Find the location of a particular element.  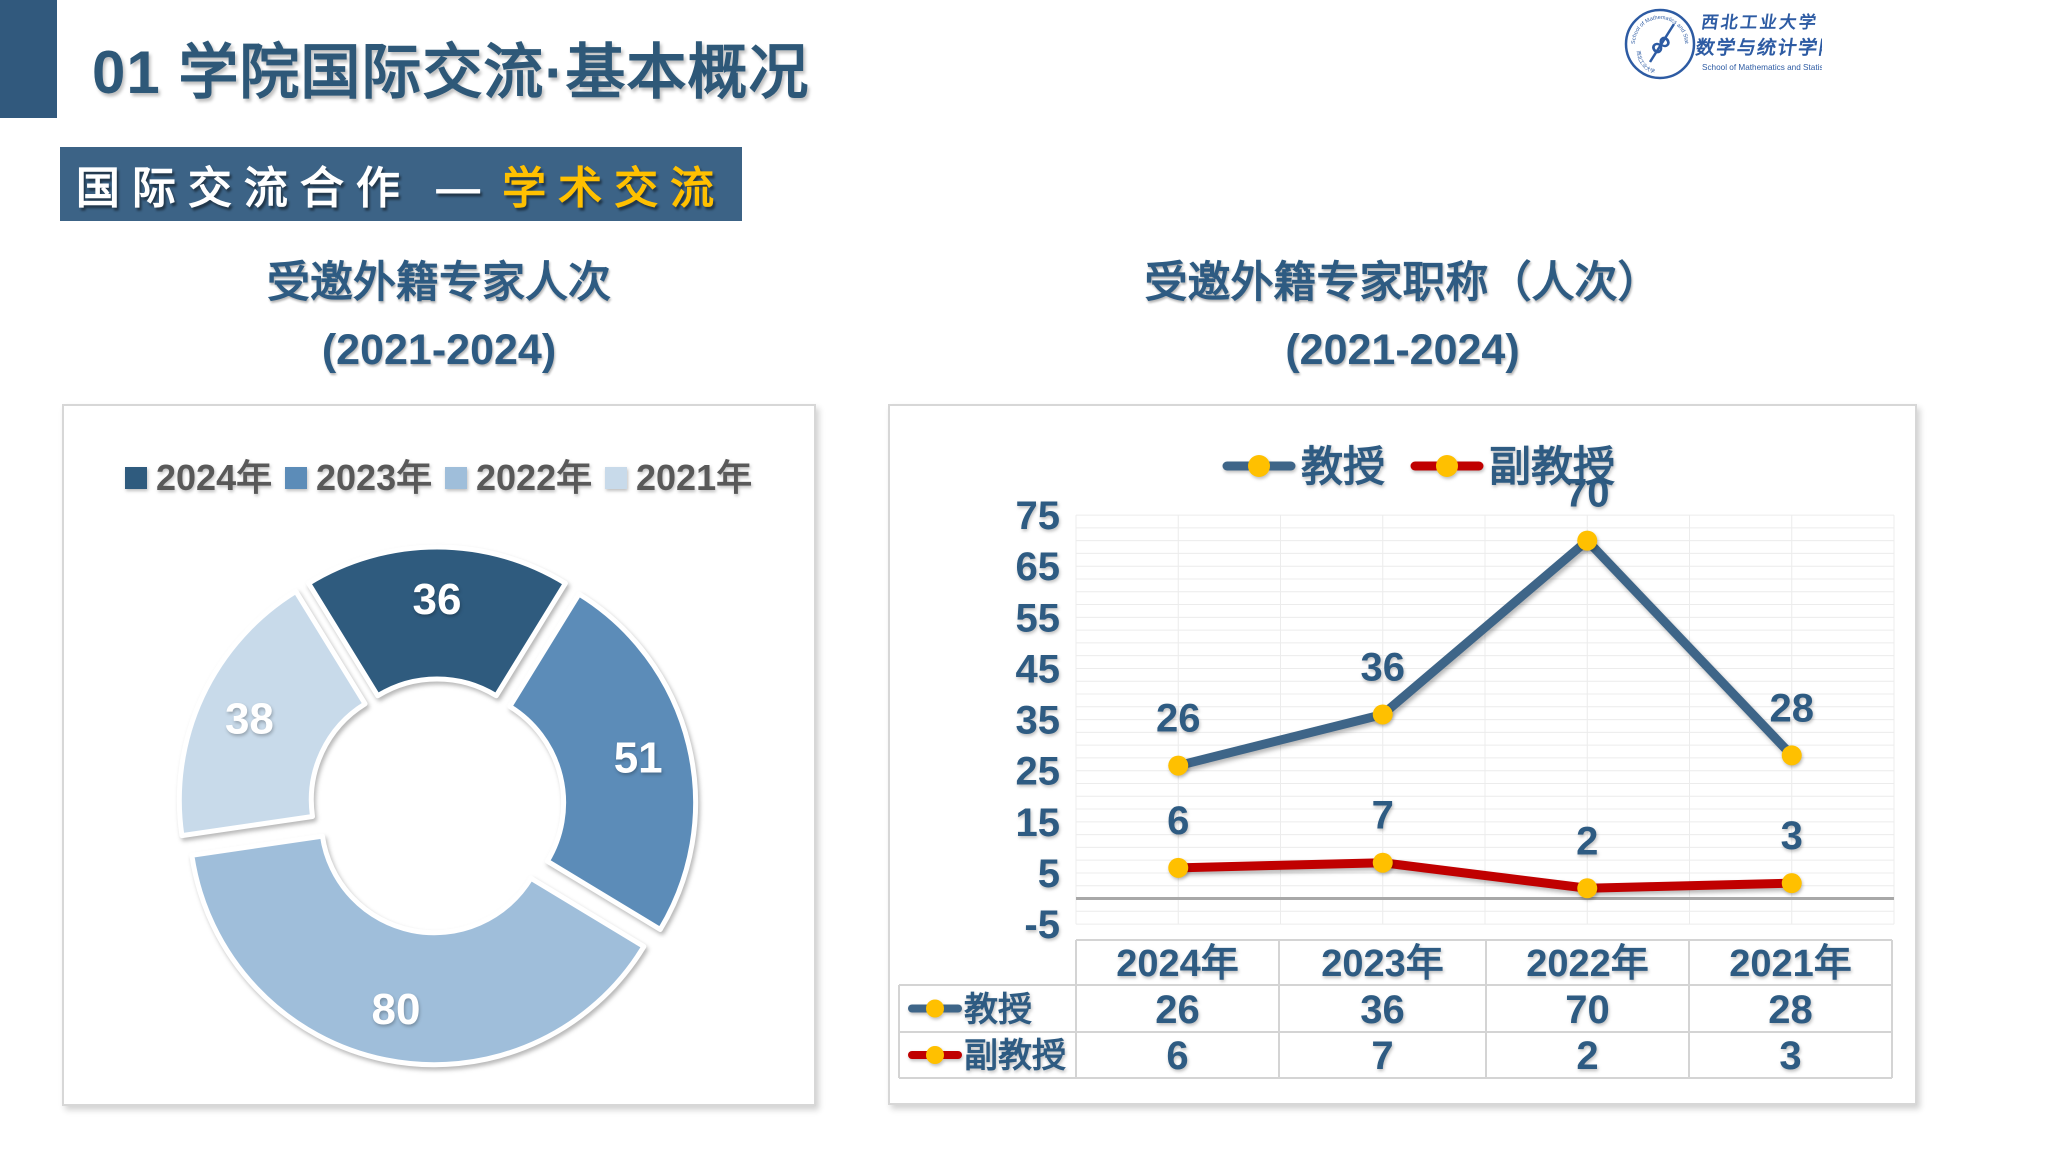

pie-value-label: 80 is located at coordinates (396, 1009).